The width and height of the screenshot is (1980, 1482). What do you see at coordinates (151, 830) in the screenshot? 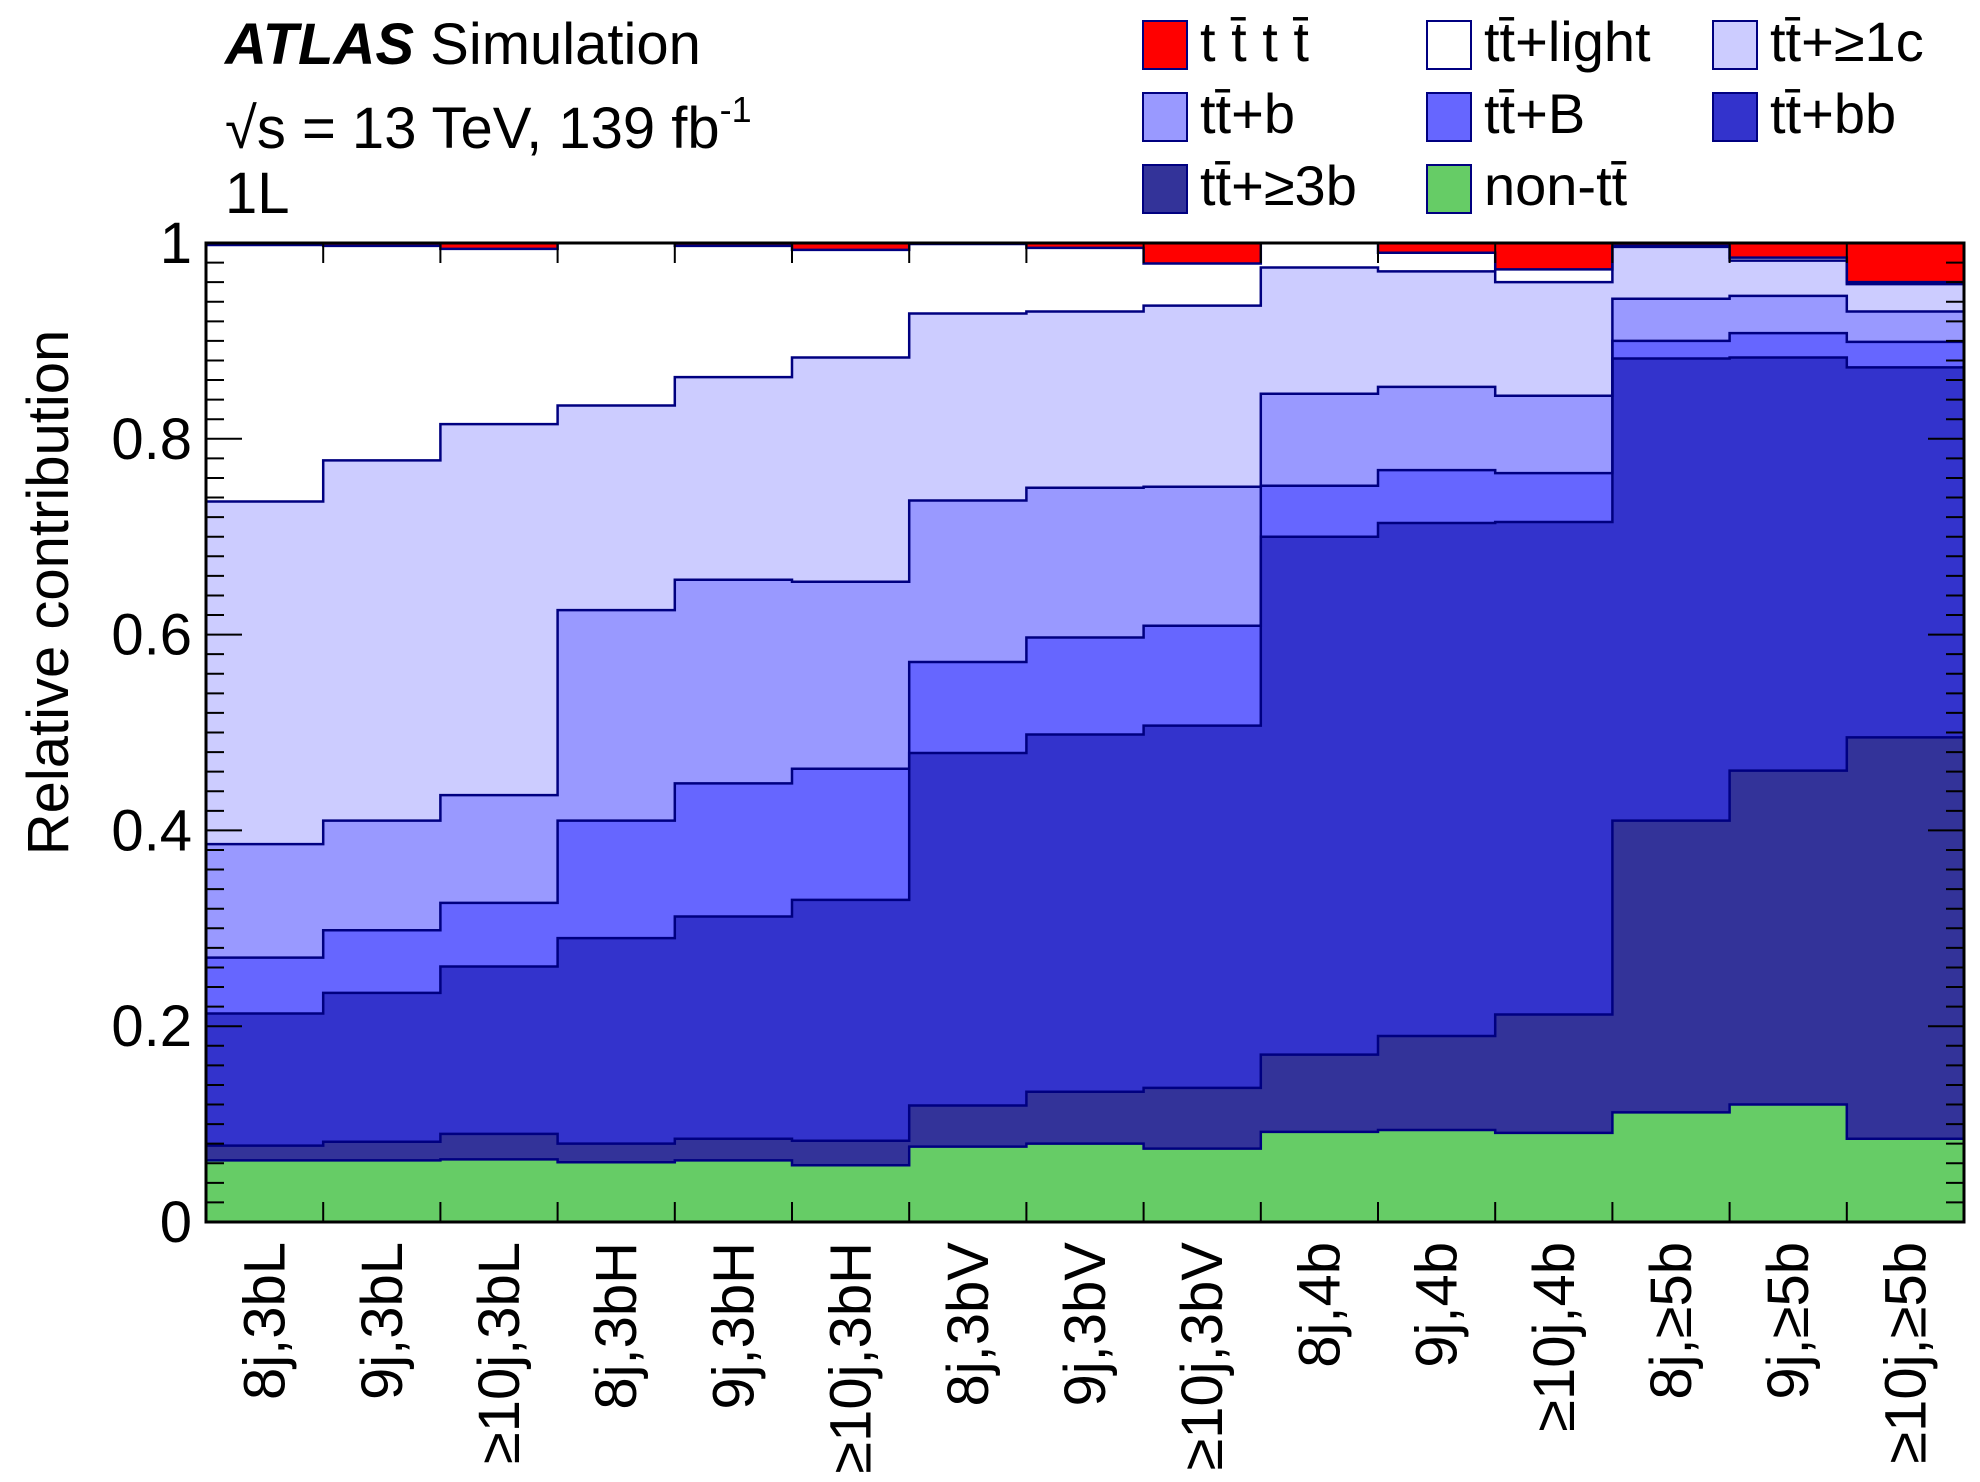
I see `y-tick-label: 0.4` at bounding box center [151, 830].